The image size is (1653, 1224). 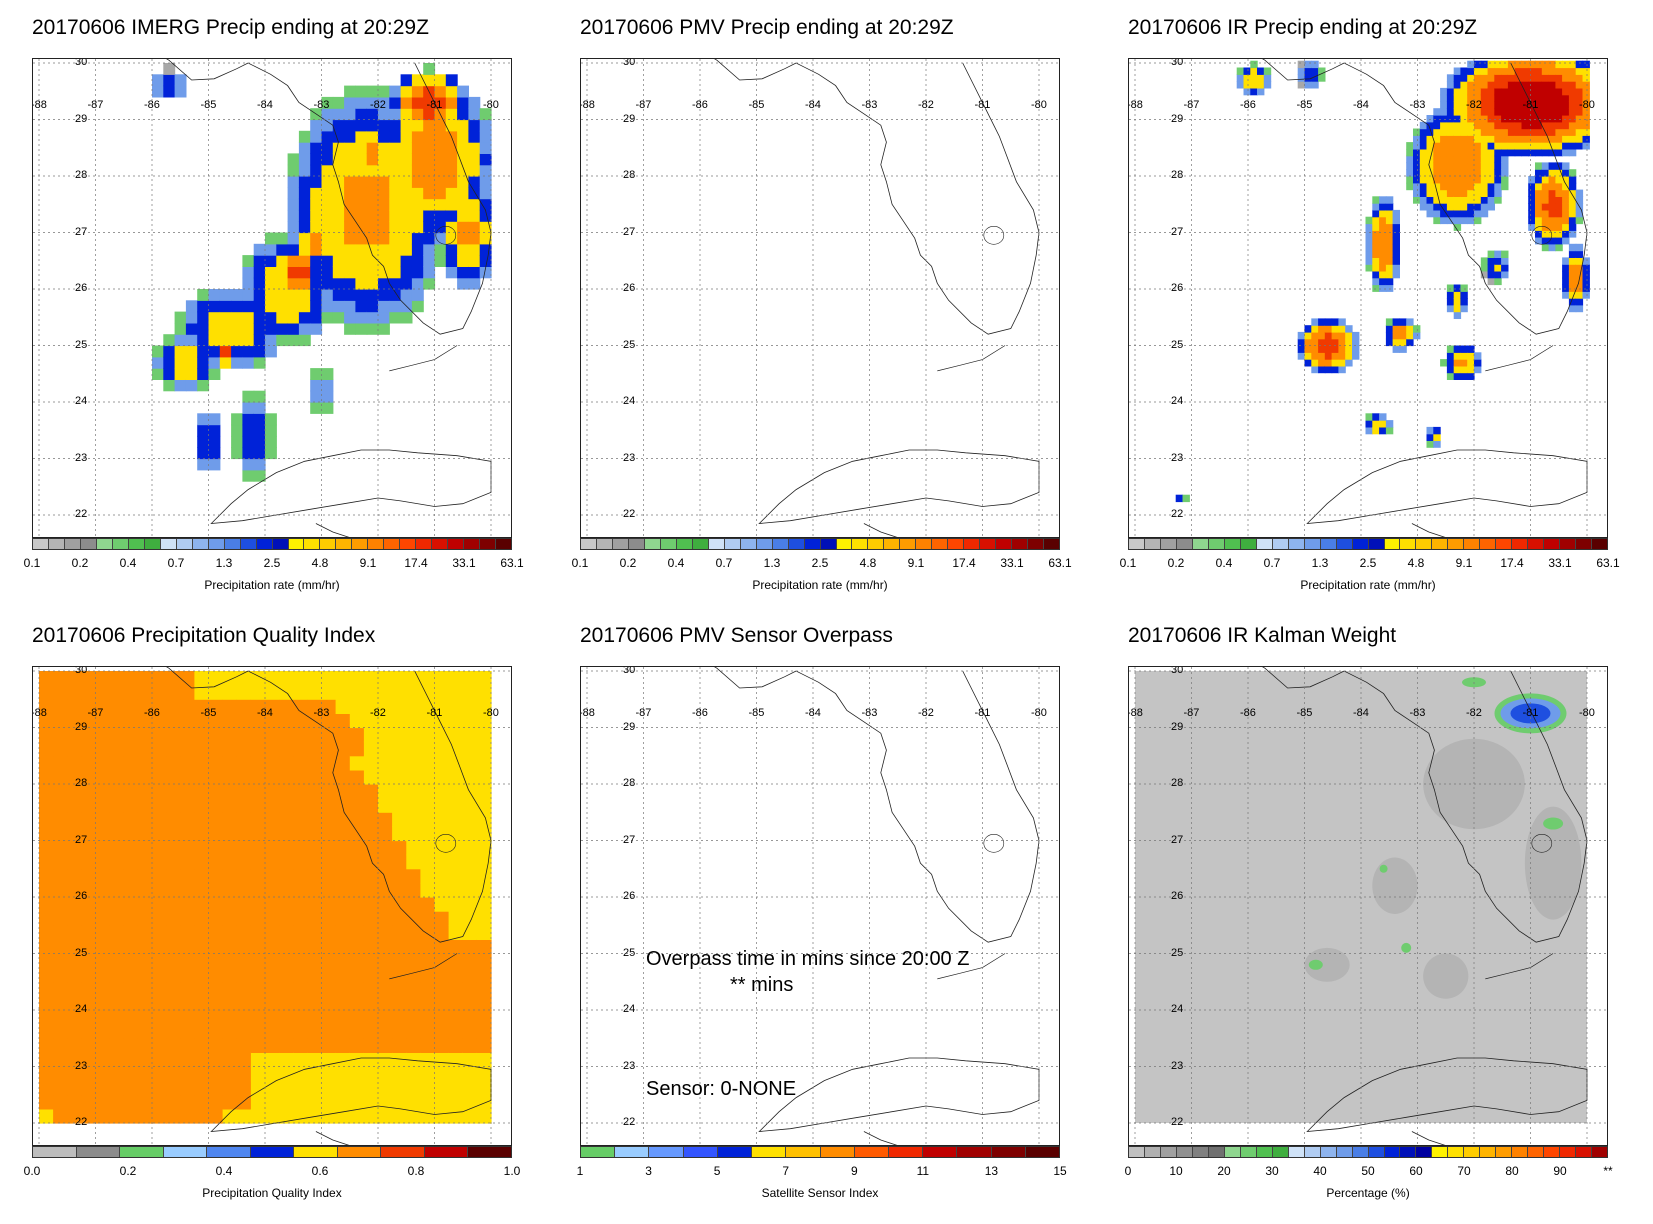 What do you see at coordinates (1060, 1171) in the screenshot?
I see `colorbar-tick-label: 15` at bounding box center [1060, 1171].